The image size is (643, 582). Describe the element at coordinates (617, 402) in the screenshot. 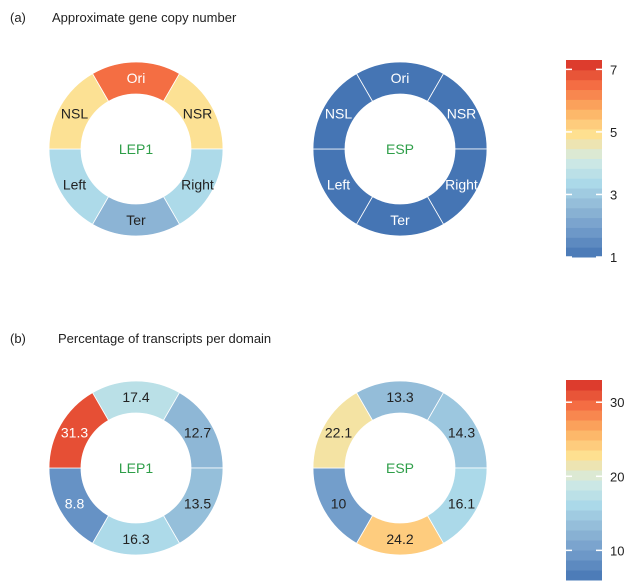

I see `colorbar-tick-label: 30` at that location.